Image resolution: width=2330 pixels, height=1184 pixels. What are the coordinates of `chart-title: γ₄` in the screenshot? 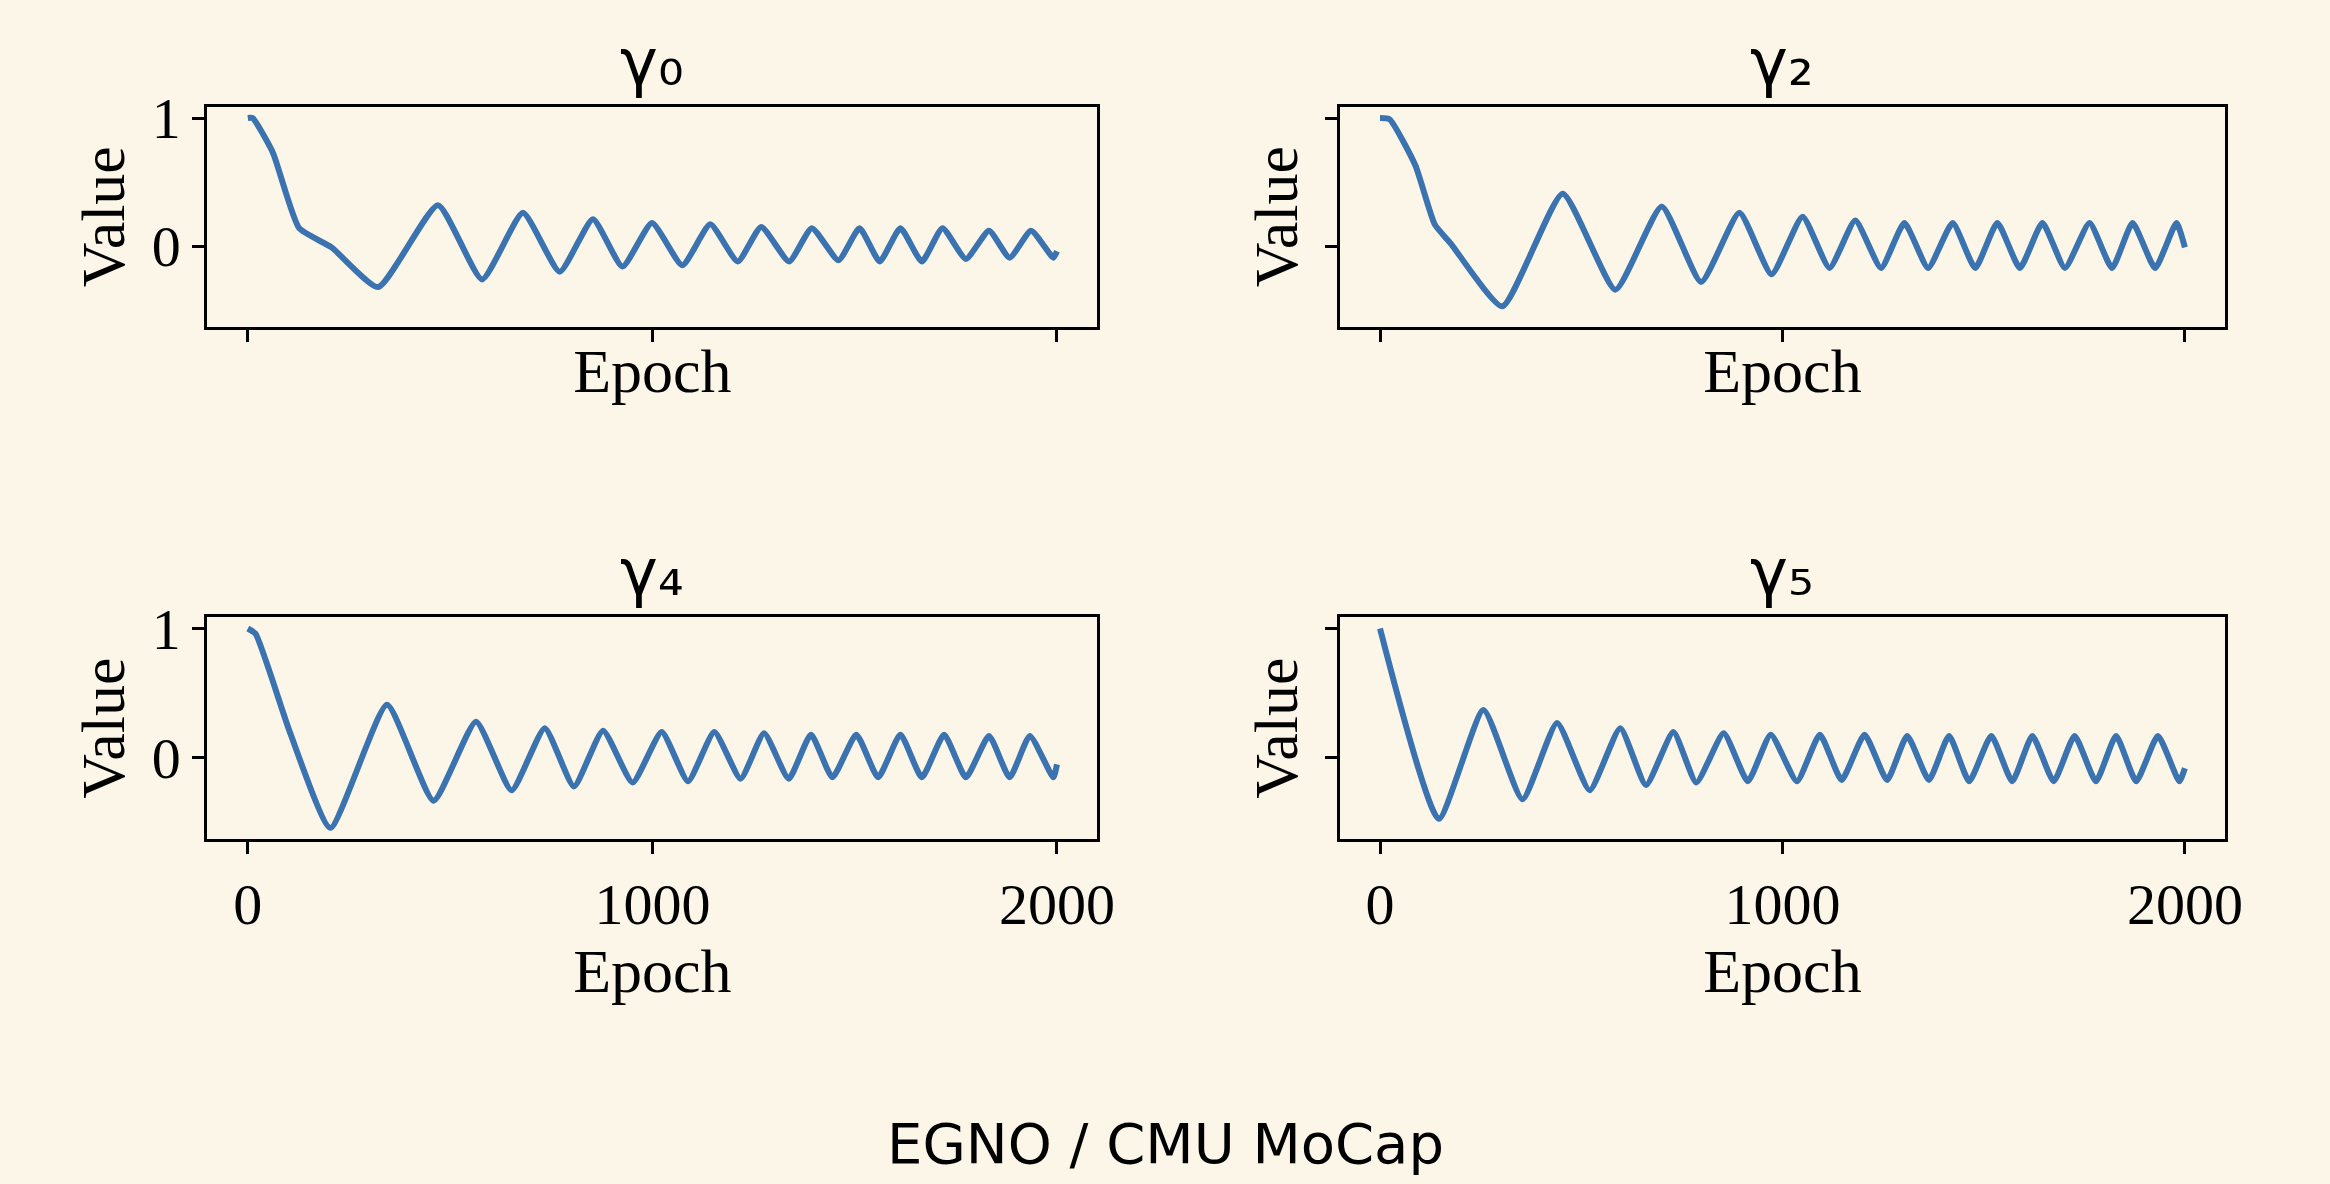 It's located at (652, 573).